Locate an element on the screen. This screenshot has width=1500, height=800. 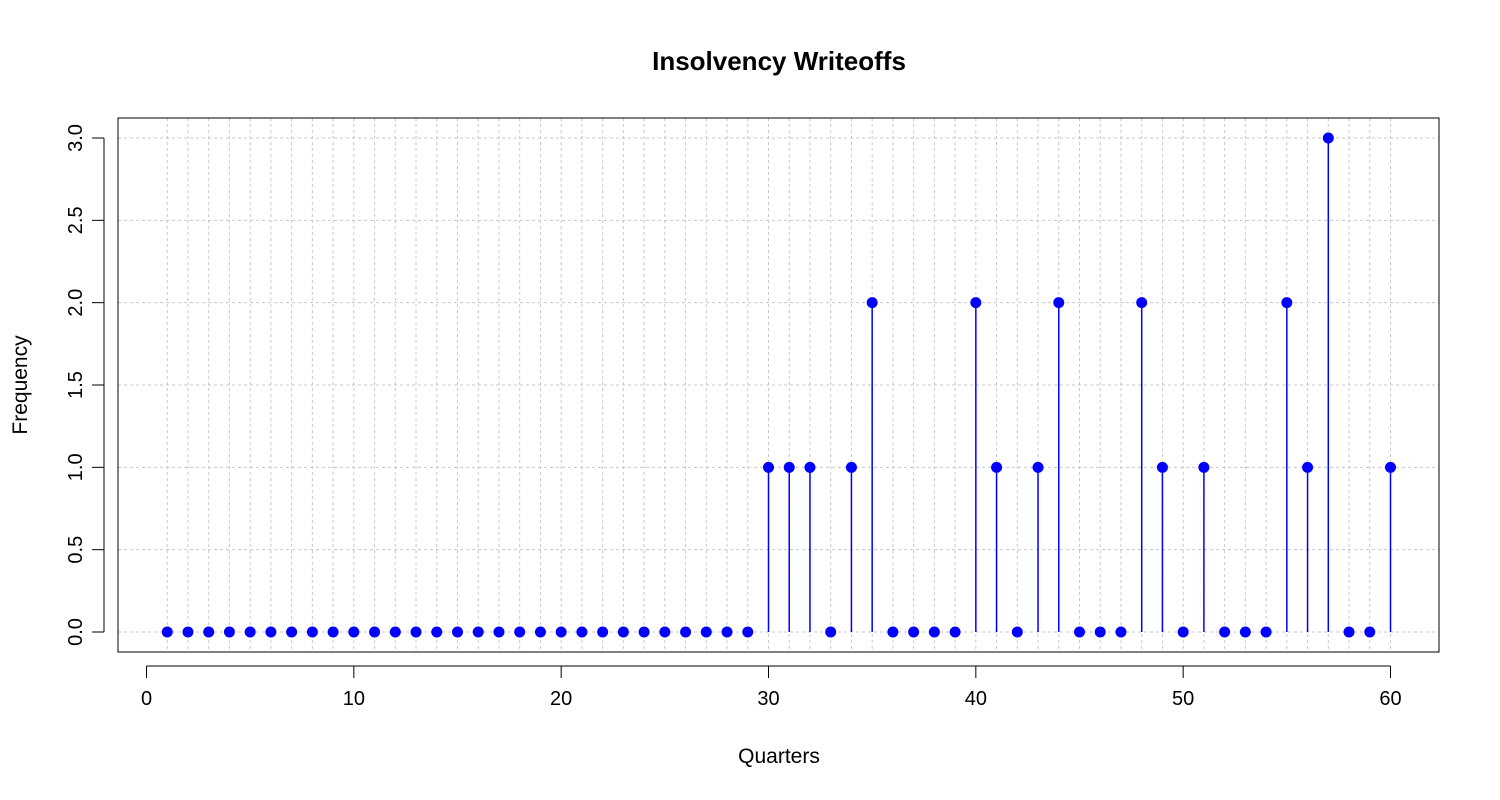
y-tick-label: 0.5 is located at coordinates (76, 550).